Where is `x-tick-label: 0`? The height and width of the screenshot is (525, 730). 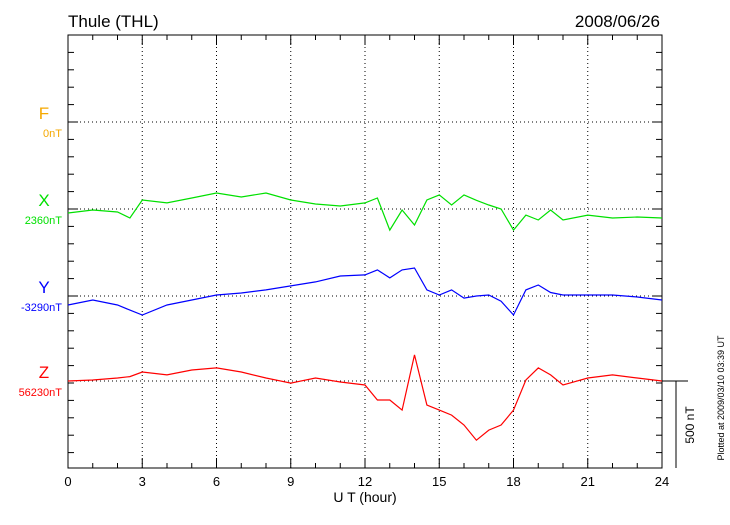 x-tick-label: 0 is located at coordinates (67, 481).